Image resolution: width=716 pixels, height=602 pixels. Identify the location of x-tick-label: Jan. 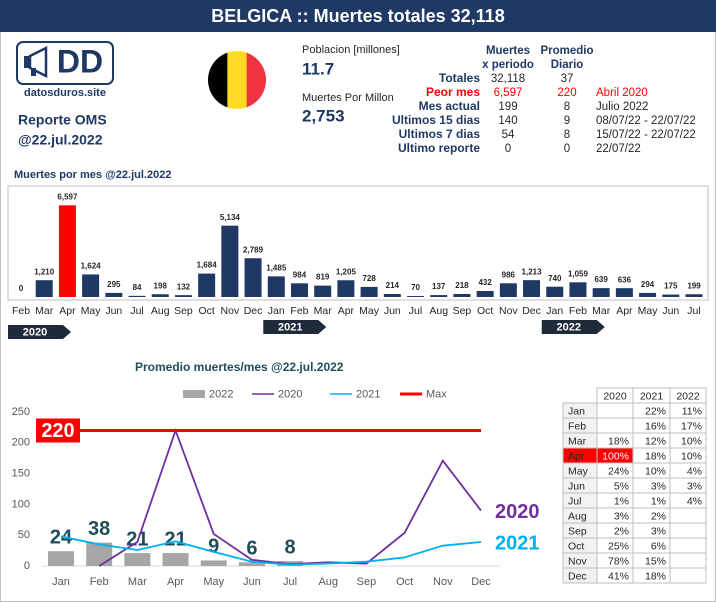
(61, 582).